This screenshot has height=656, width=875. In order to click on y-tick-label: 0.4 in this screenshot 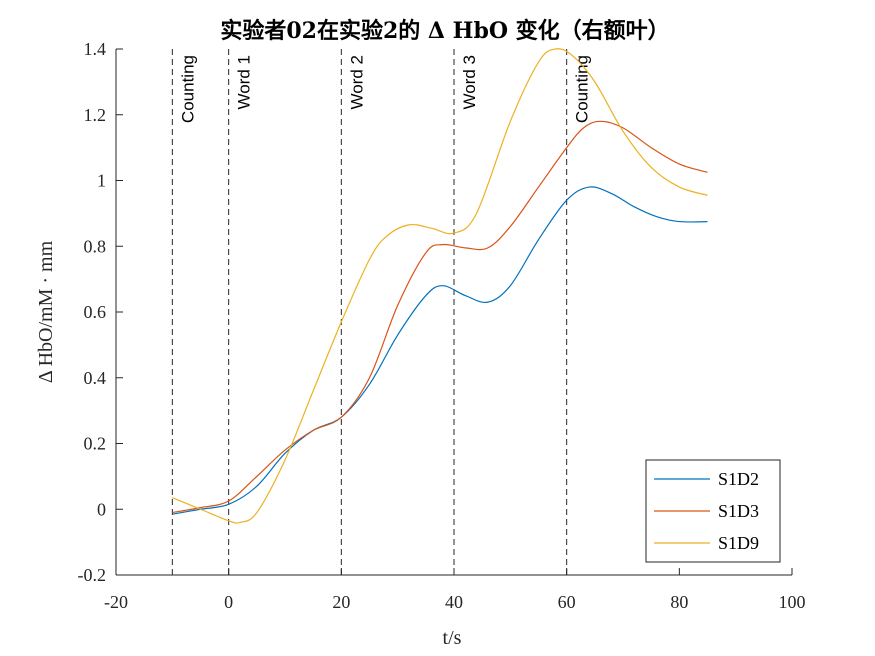, I will do `click(95, 378)`.